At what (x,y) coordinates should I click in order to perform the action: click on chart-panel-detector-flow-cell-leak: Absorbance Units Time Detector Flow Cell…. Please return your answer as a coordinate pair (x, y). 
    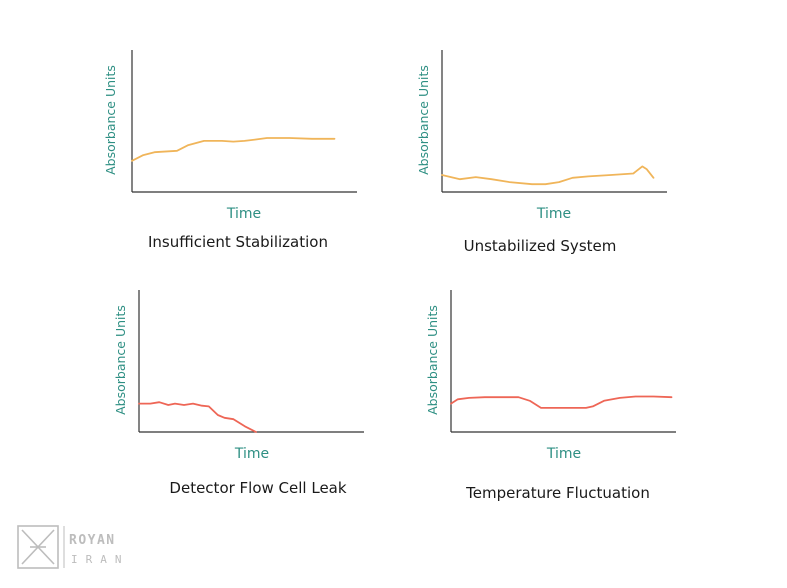
    Looking at the image, I should click on (238, 393).